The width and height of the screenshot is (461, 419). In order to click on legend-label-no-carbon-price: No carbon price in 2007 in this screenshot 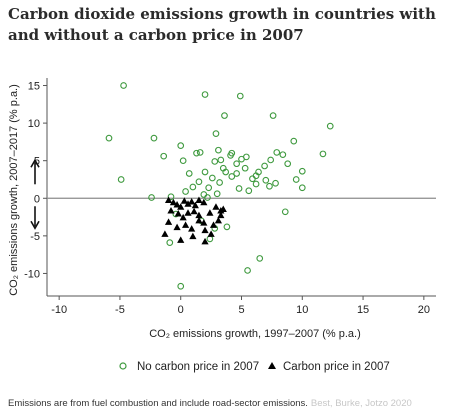, I will do `click(198, 367)`.